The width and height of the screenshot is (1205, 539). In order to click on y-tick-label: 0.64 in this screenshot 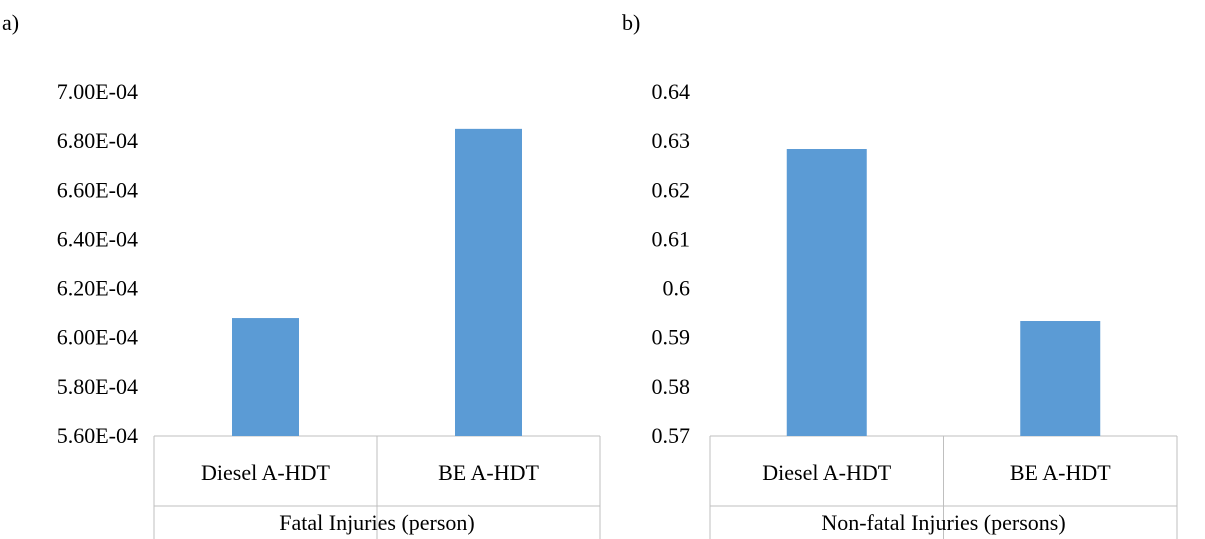, I will do `click(671, 91)`.